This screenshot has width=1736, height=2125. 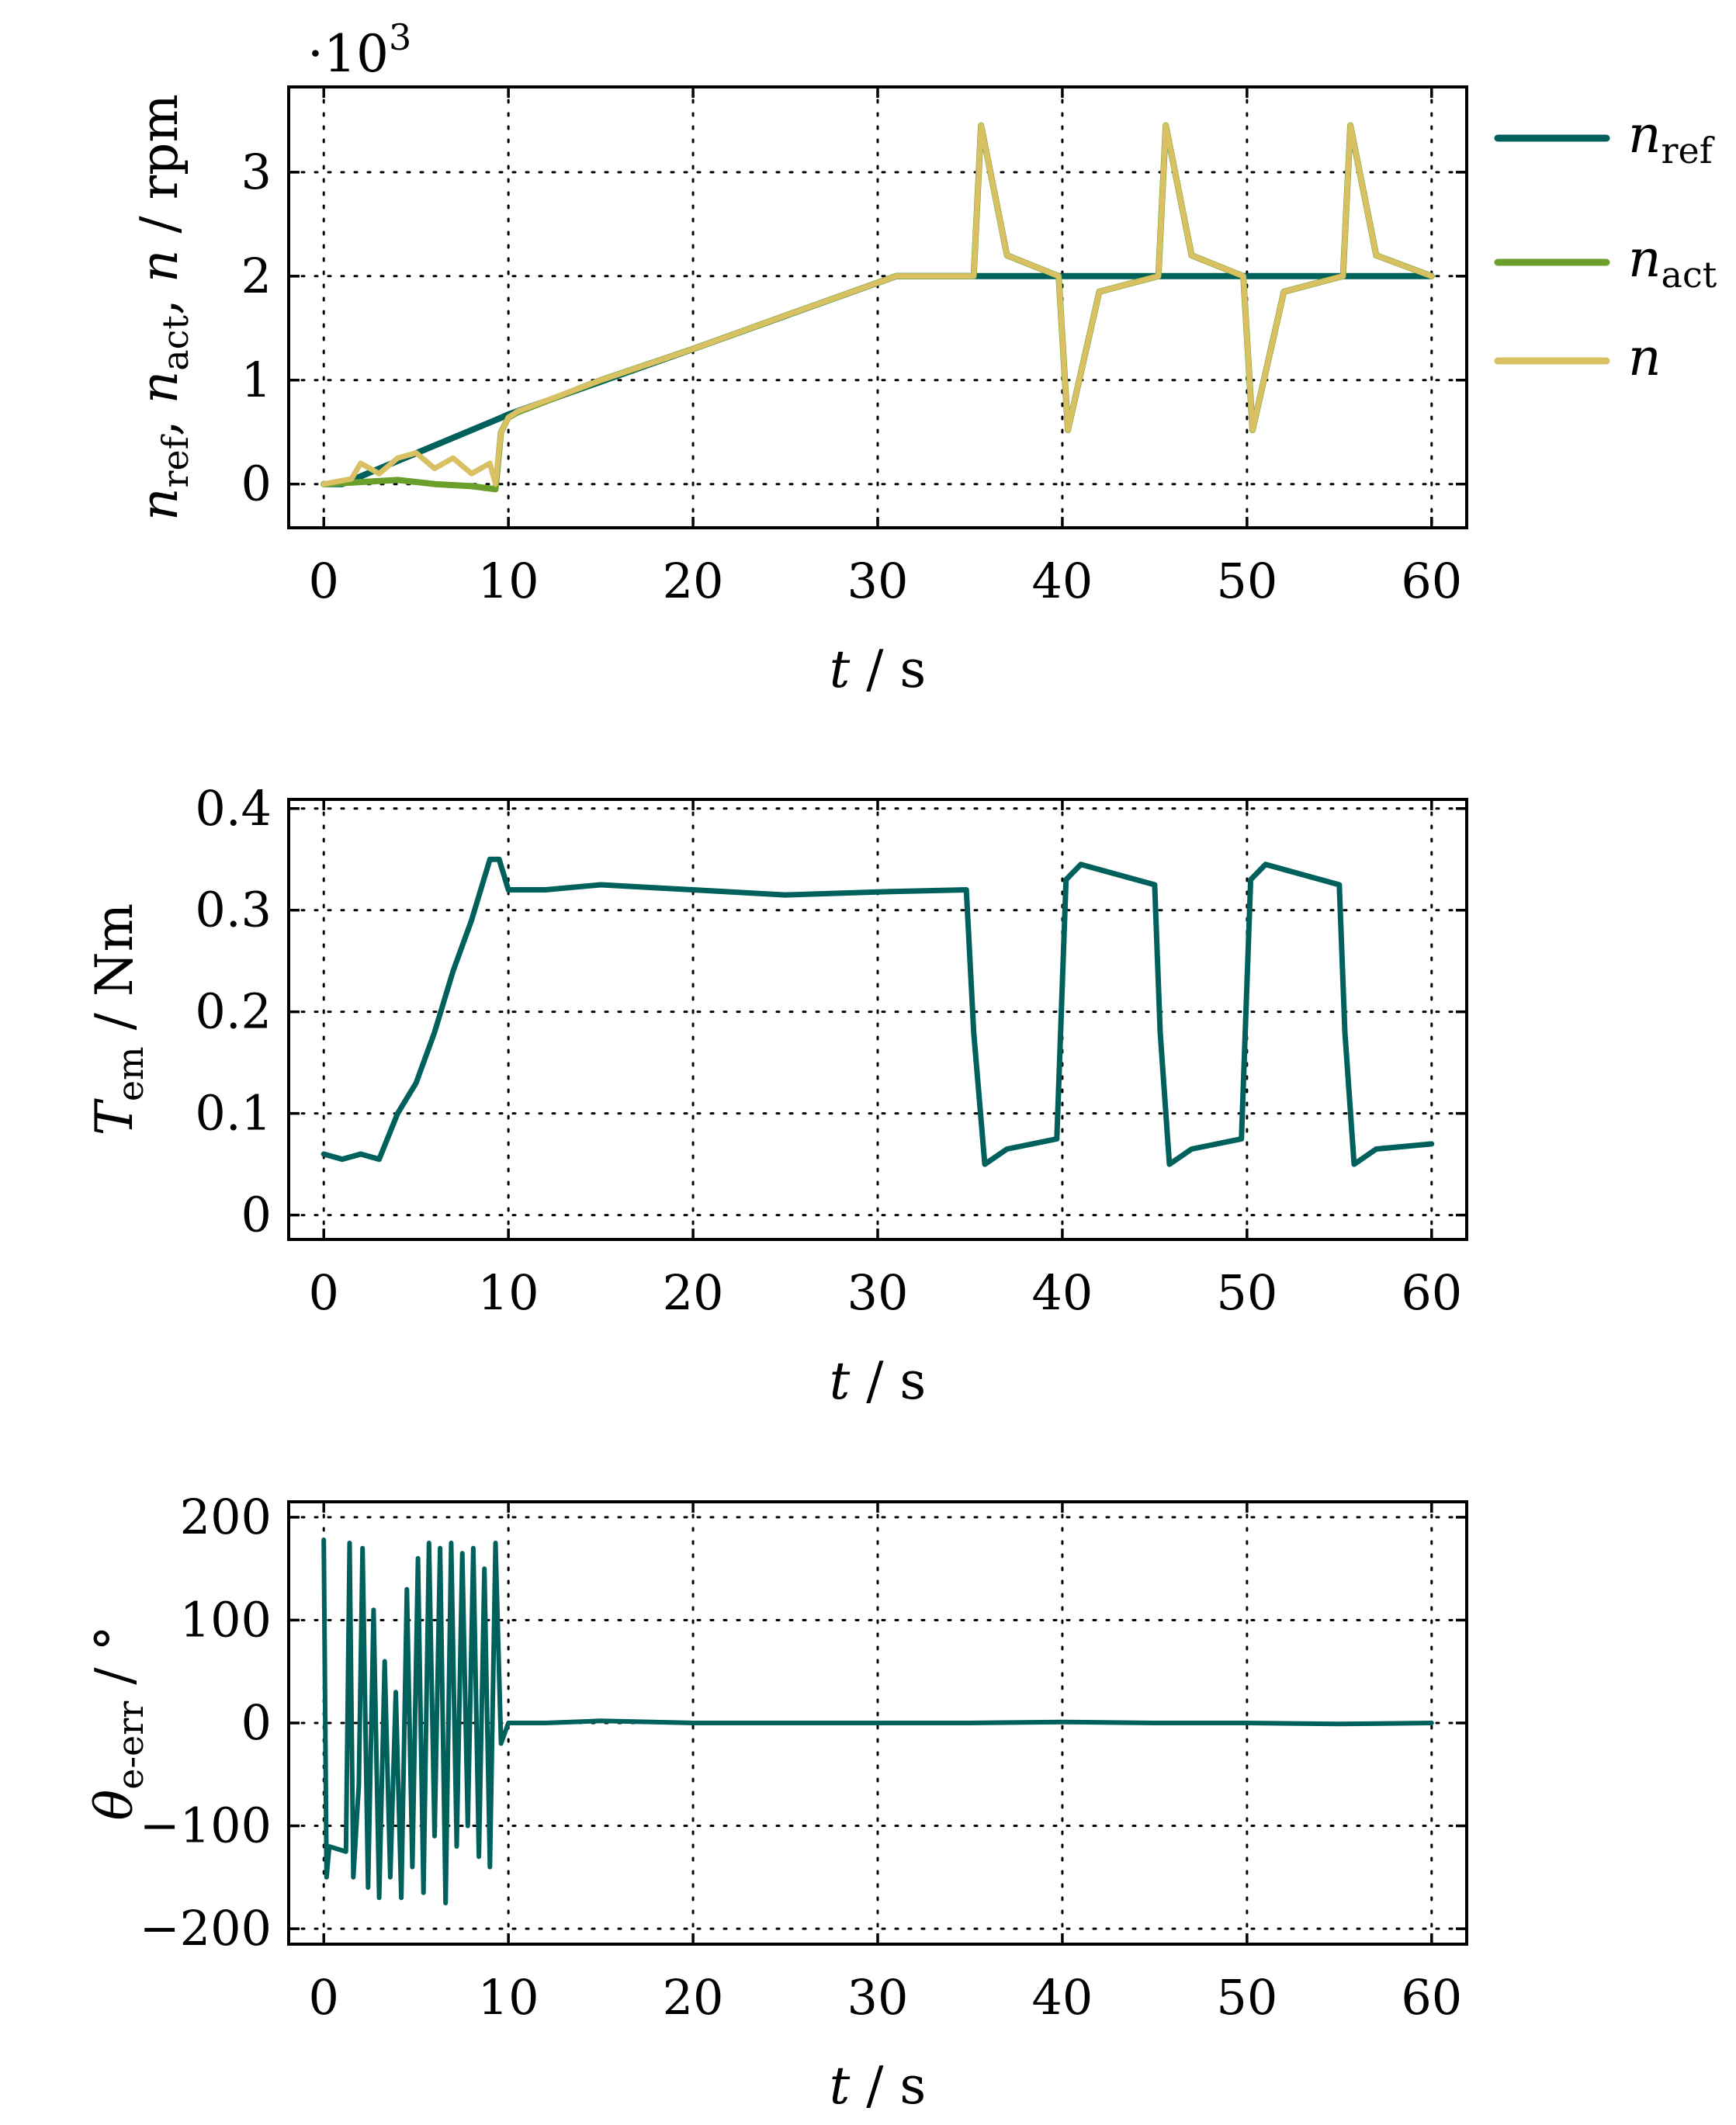 What do you see at coordinates (1688, 151) in the screenshot?
I see `legend-subscript: ref` at bounding box center [1688, 151].